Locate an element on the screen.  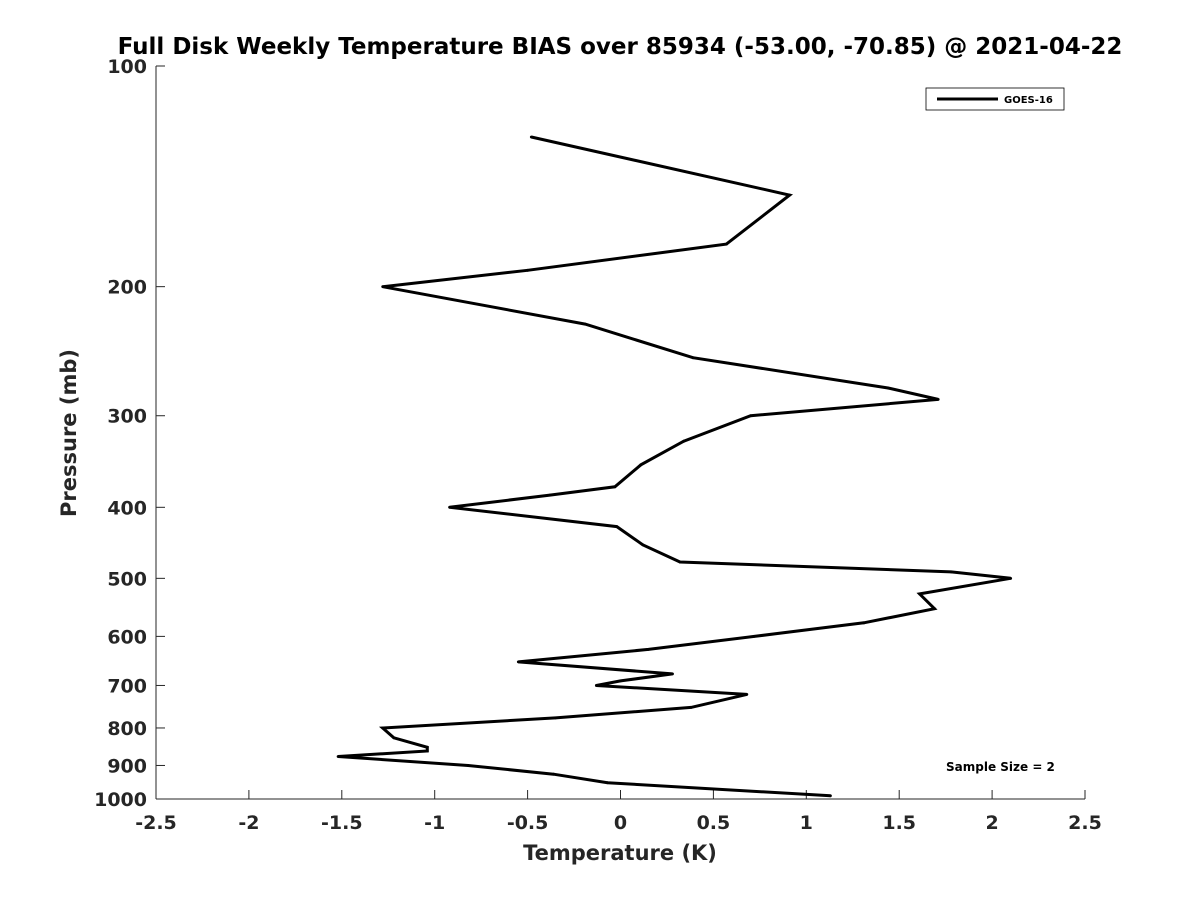
x-tick-label: 1.5 is located at coordinates (899, 823).